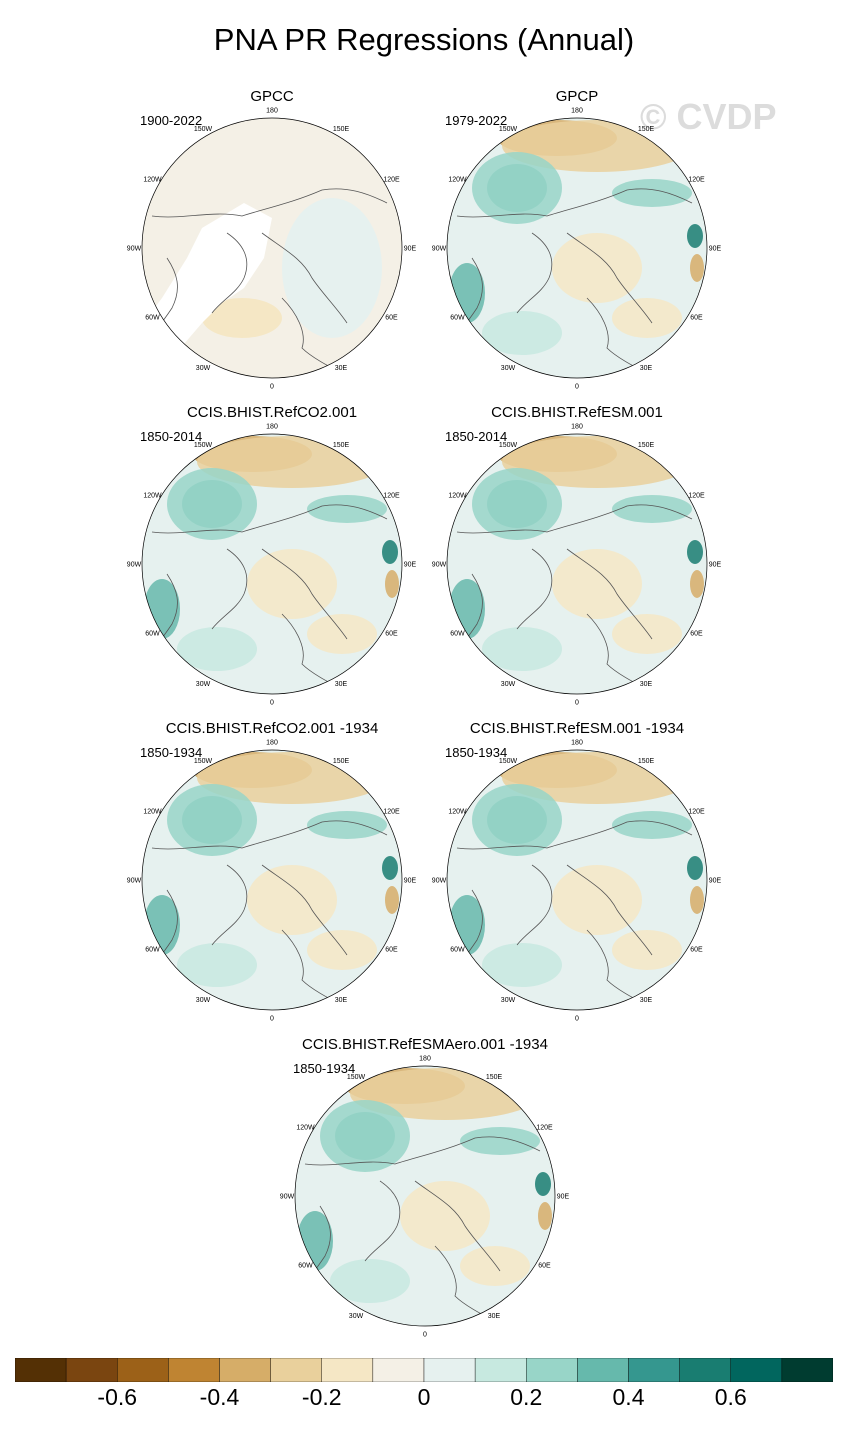 The width and height of the screenshot is (848, 1437). What do you see at coordinates (272, 412) in the screenshot?
I see `panel-title: CCIS.BHIST.RefCO2.001` at bounding box center [272, 412].